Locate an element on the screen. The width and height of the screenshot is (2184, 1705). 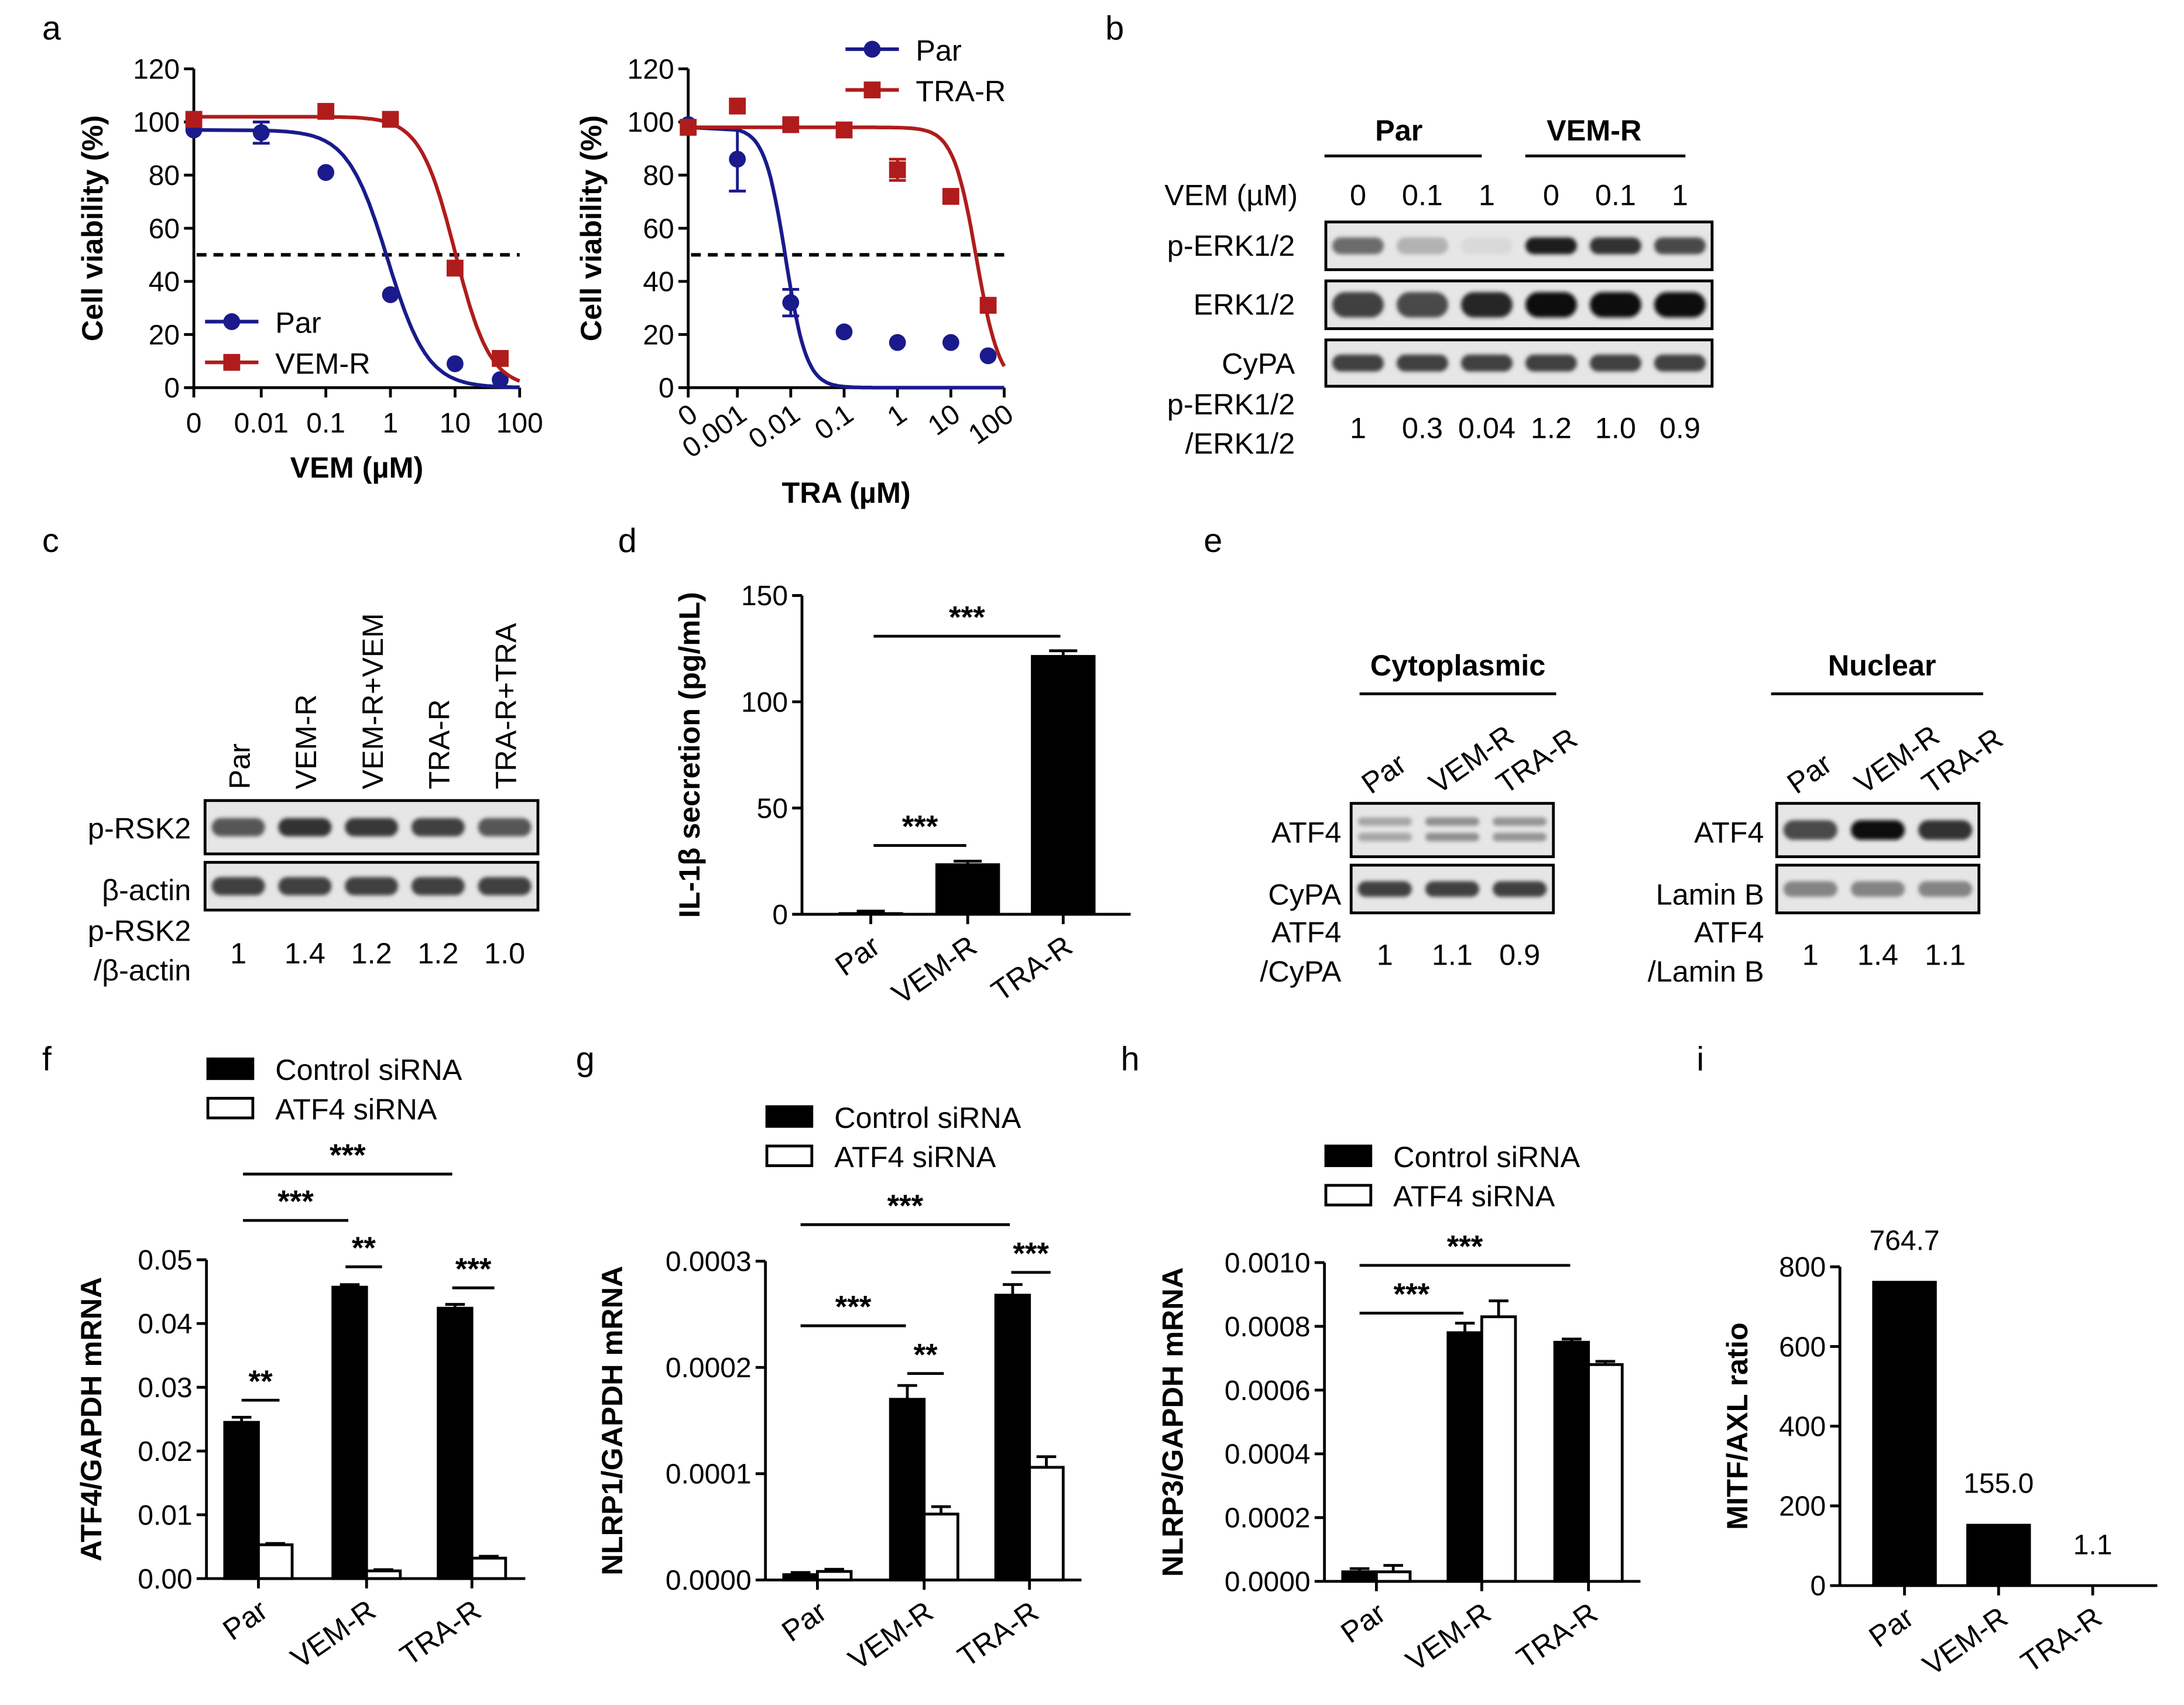
y-tick-label: 150 is located at coordinates (764, 596).